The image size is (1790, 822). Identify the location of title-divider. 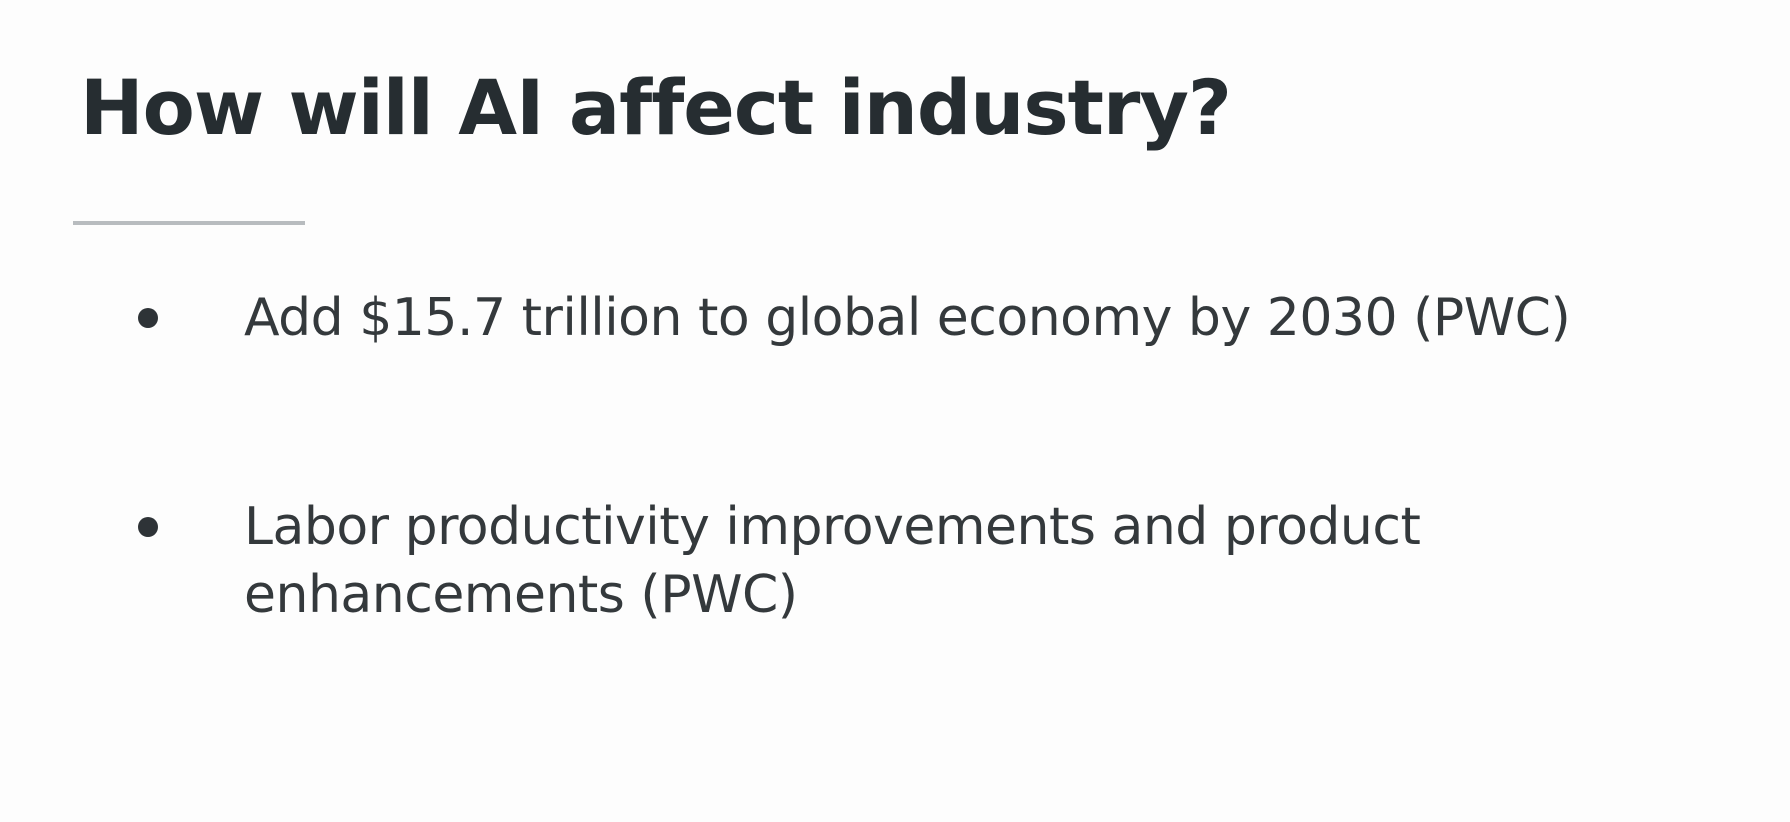
(189, 223).